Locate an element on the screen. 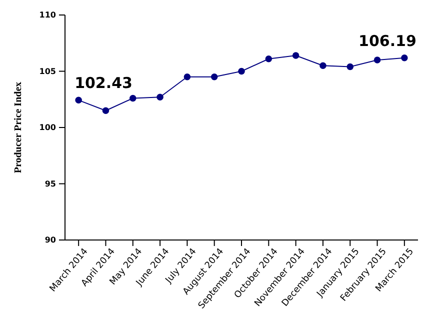 This screenshot has height=333, width=430. y-axis-title: Producer Price Index is located at coordinates (18, 128).